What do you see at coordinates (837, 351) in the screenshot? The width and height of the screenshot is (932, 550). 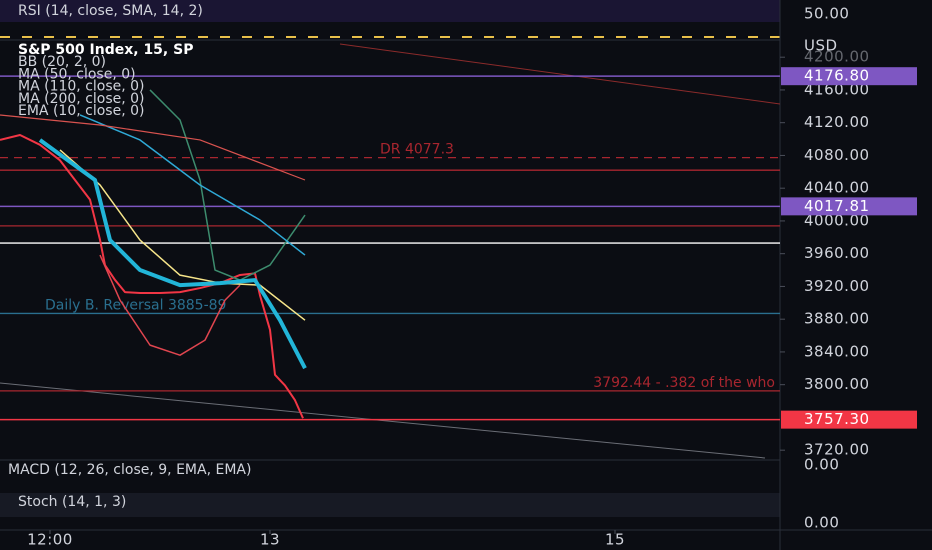 I see `y-tick-label: 3840.00` at bounding box center [837, 351].